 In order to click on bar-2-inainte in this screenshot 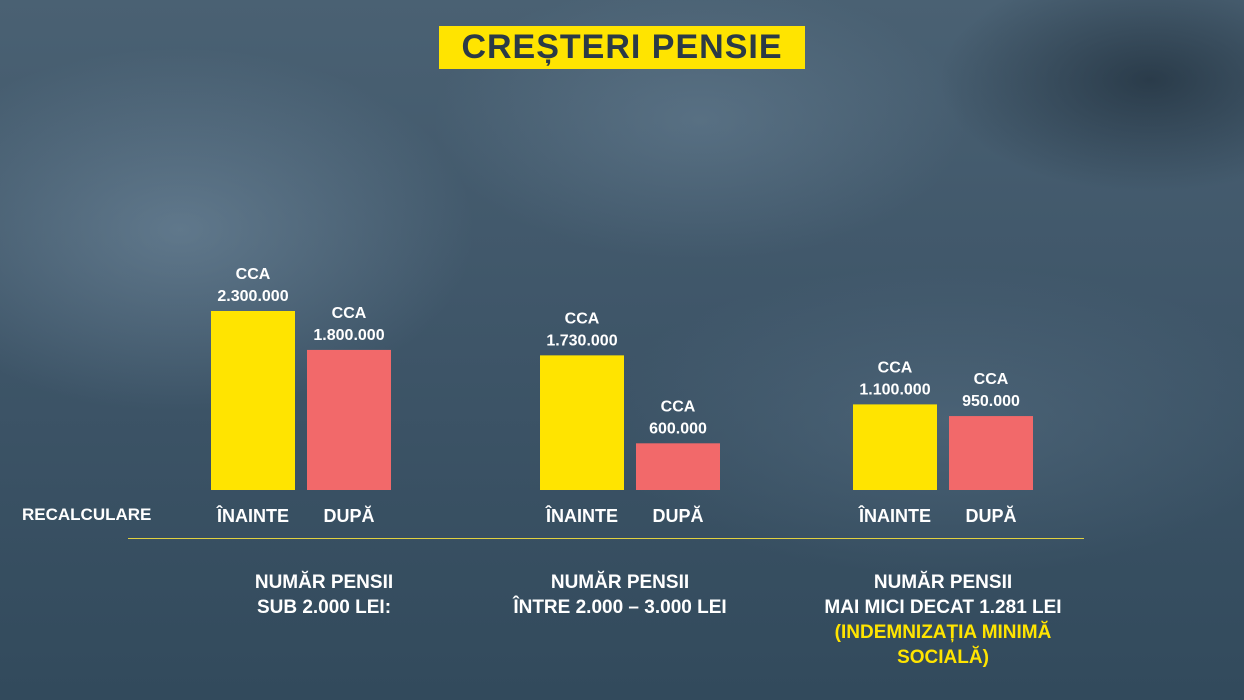, I will do `click(582, 422)`.